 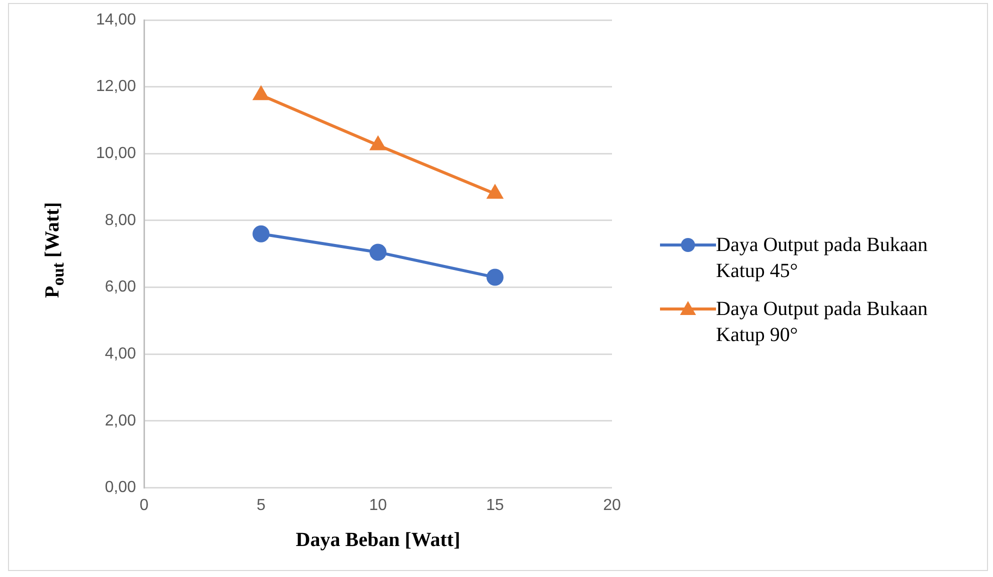 I want to click on x-tick-label: 0, so click(x=144, y=505).